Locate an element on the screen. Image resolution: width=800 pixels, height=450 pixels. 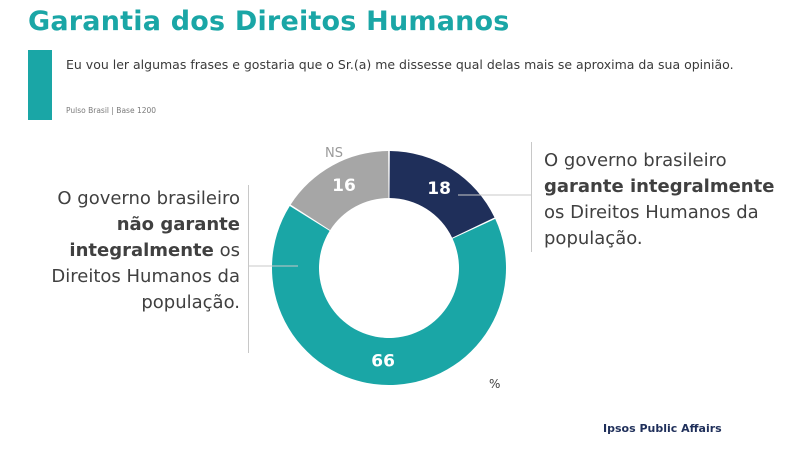
legend-garante-bold: garante integralmente is located at coordinates (659, 186).